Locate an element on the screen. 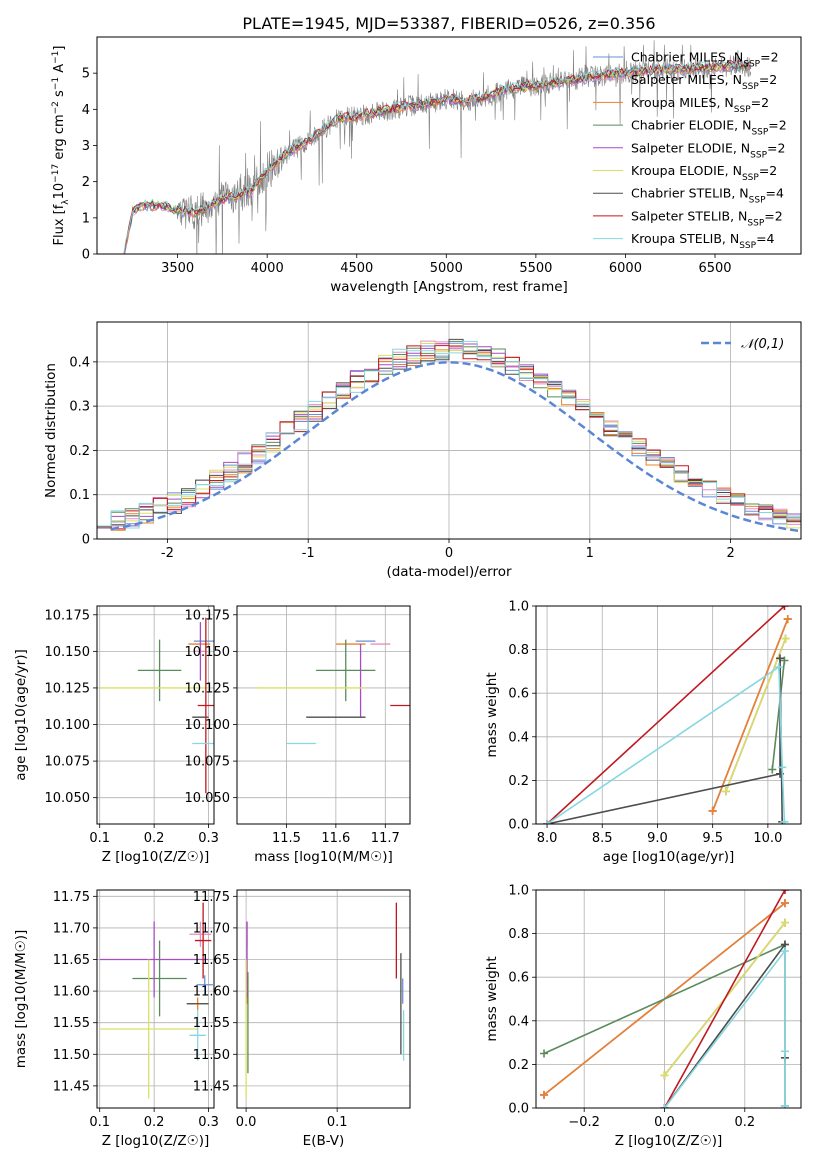 This screenshot has width=819, height=1170. x-tick-label: -1 is located at coordinates (308, 553).